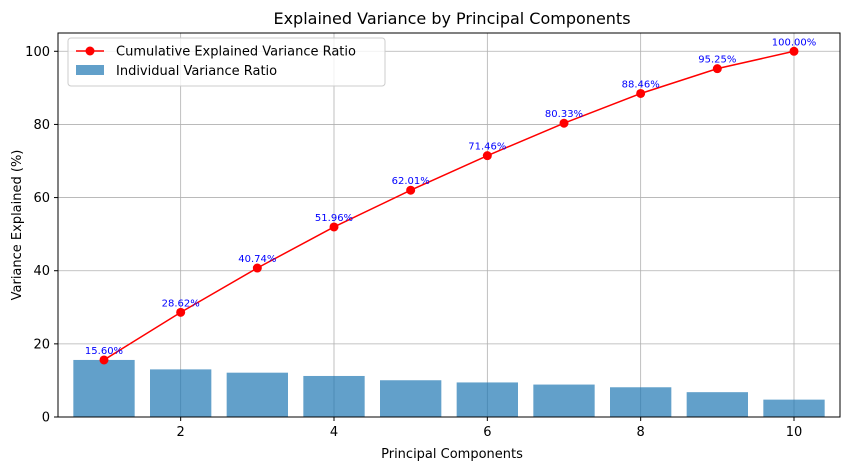  I want to click on x-tick-label: 6, so click(487, 432).